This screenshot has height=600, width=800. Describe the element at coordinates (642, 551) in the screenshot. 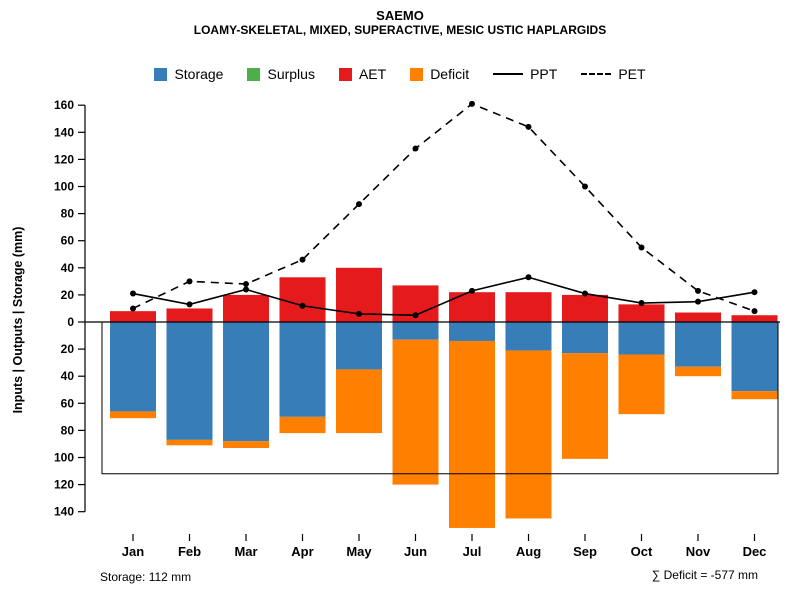

I see `x-tick-label: Oct` at that location.